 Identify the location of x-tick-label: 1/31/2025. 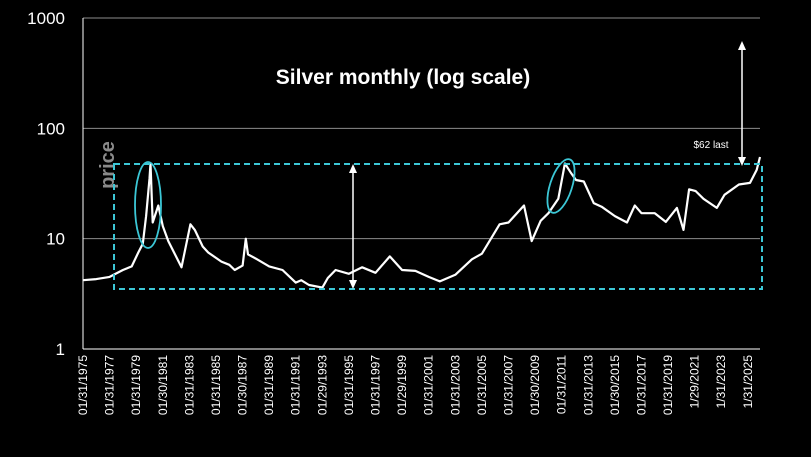
(748, 382).